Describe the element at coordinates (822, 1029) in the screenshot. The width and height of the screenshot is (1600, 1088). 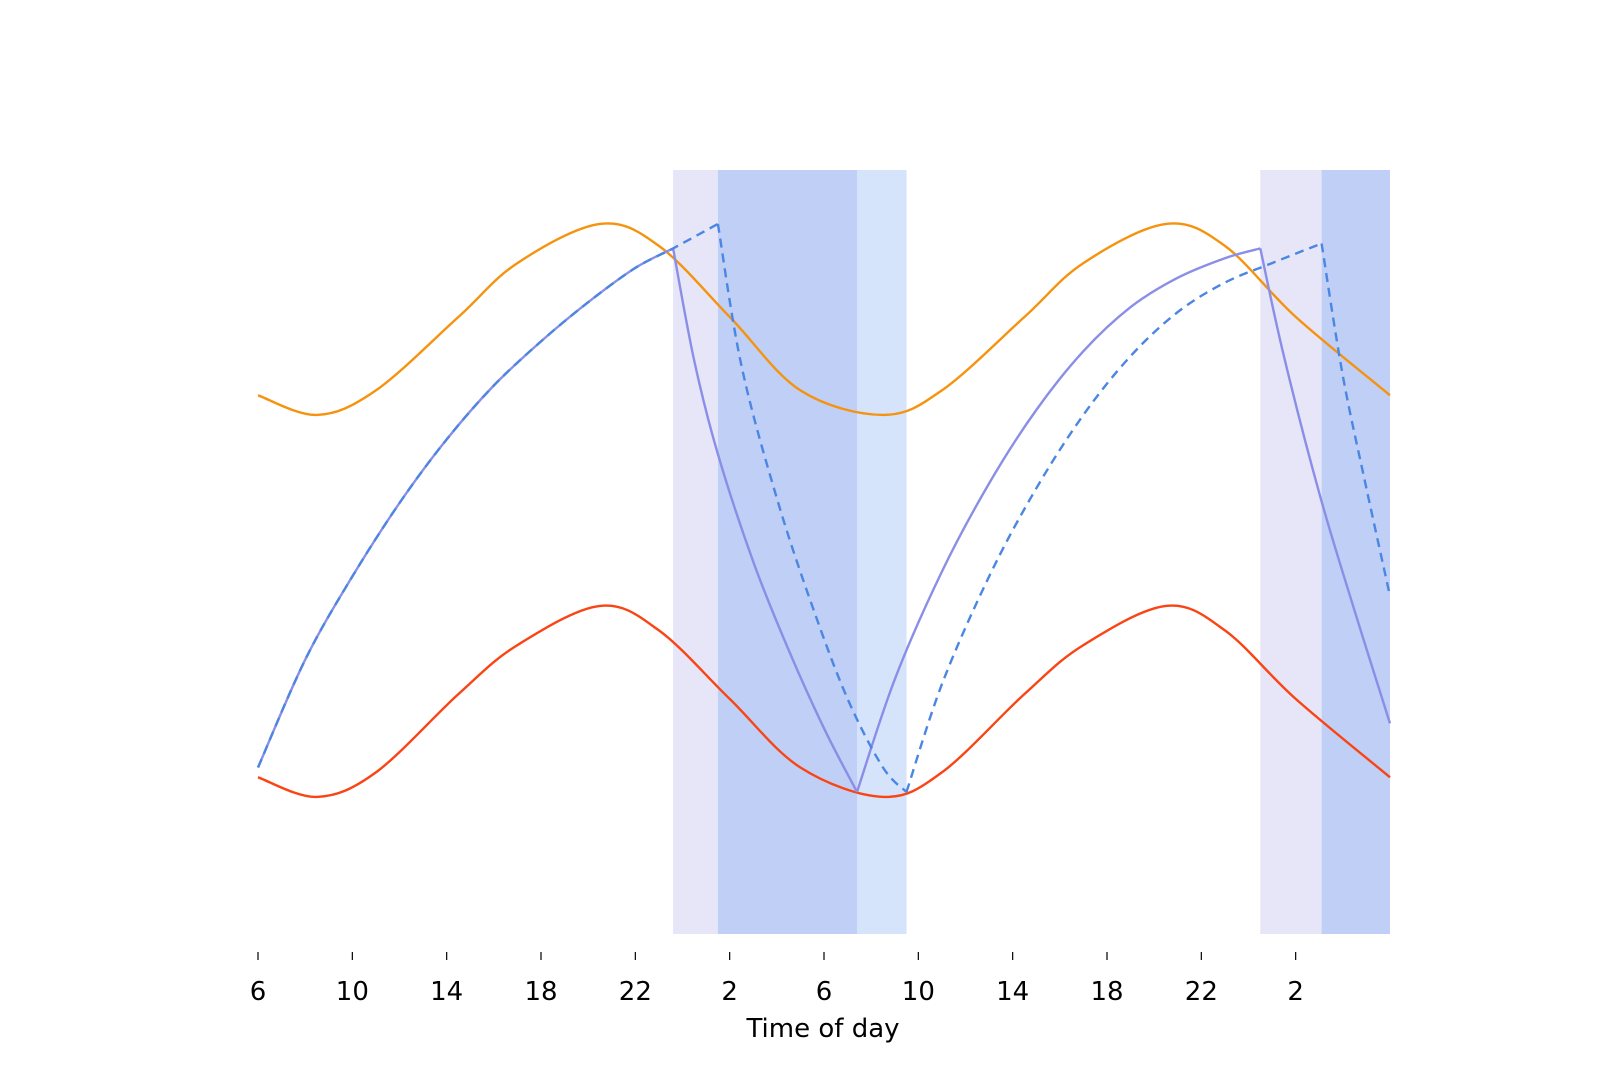
I see `x-axis-label: Time of day` at that location.